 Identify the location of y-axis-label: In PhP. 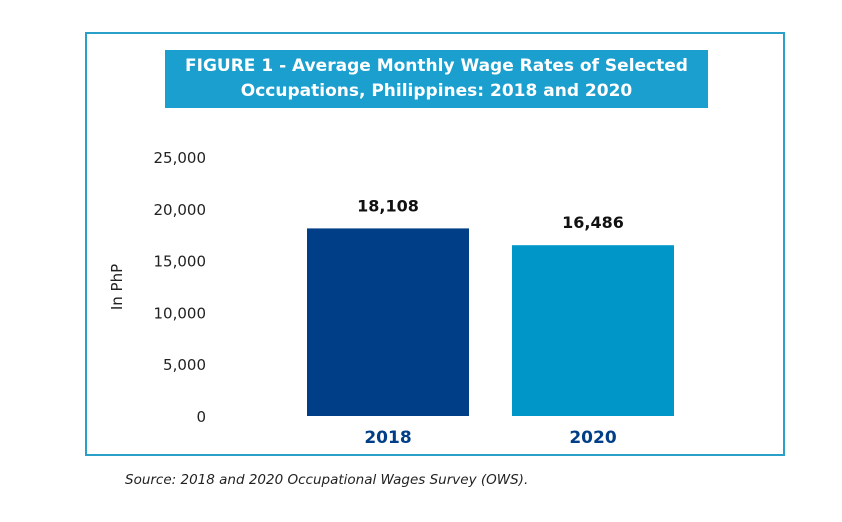
(117, 287).